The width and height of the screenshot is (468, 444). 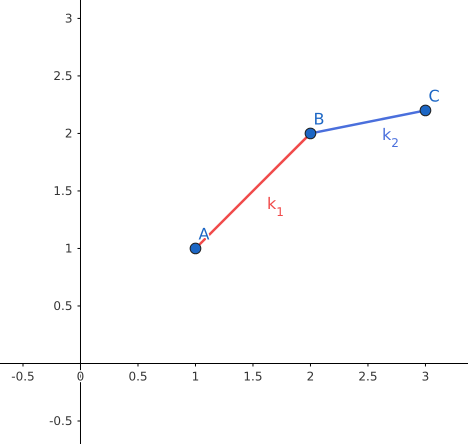 What do you see at coordinates (62, 191) in the screenshot?
I see `y-tick-label: 1.5` at bounding box center [62, 191].